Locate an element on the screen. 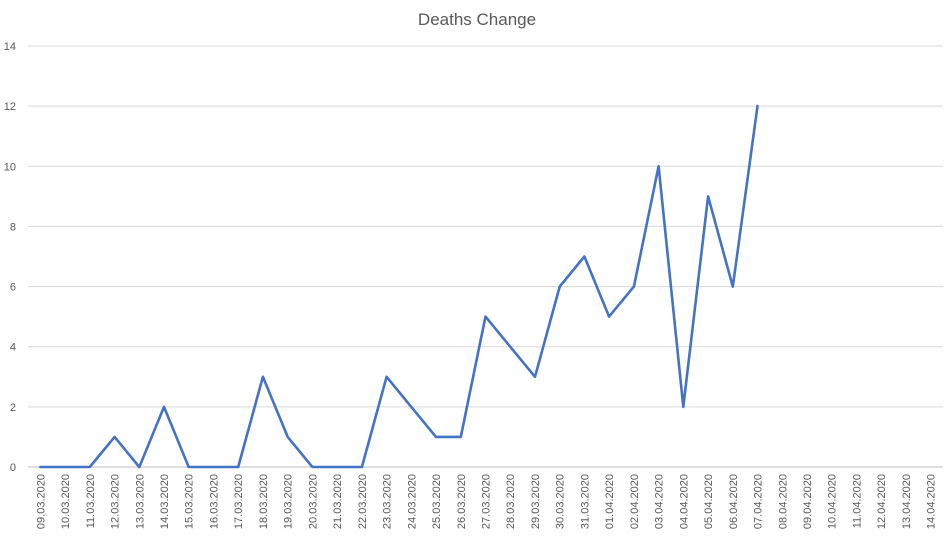 Image resolution: width=945 pixels, height=538 pixels. x-tick-label: 17.03.2020 is located at coordinates (239, 501).